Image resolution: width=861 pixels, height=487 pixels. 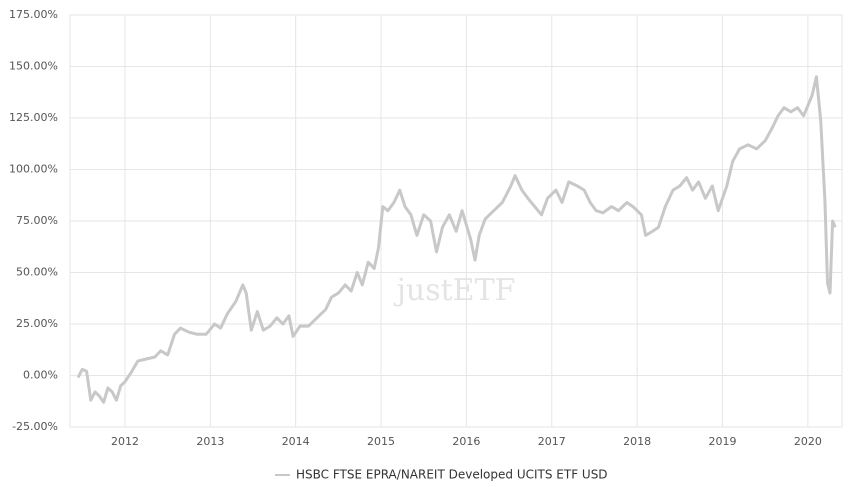 What do you see at coordinates (37, 220) in the screenshot?
I see `y-tick-label: 75.00%` at bounding box center [37, 220].